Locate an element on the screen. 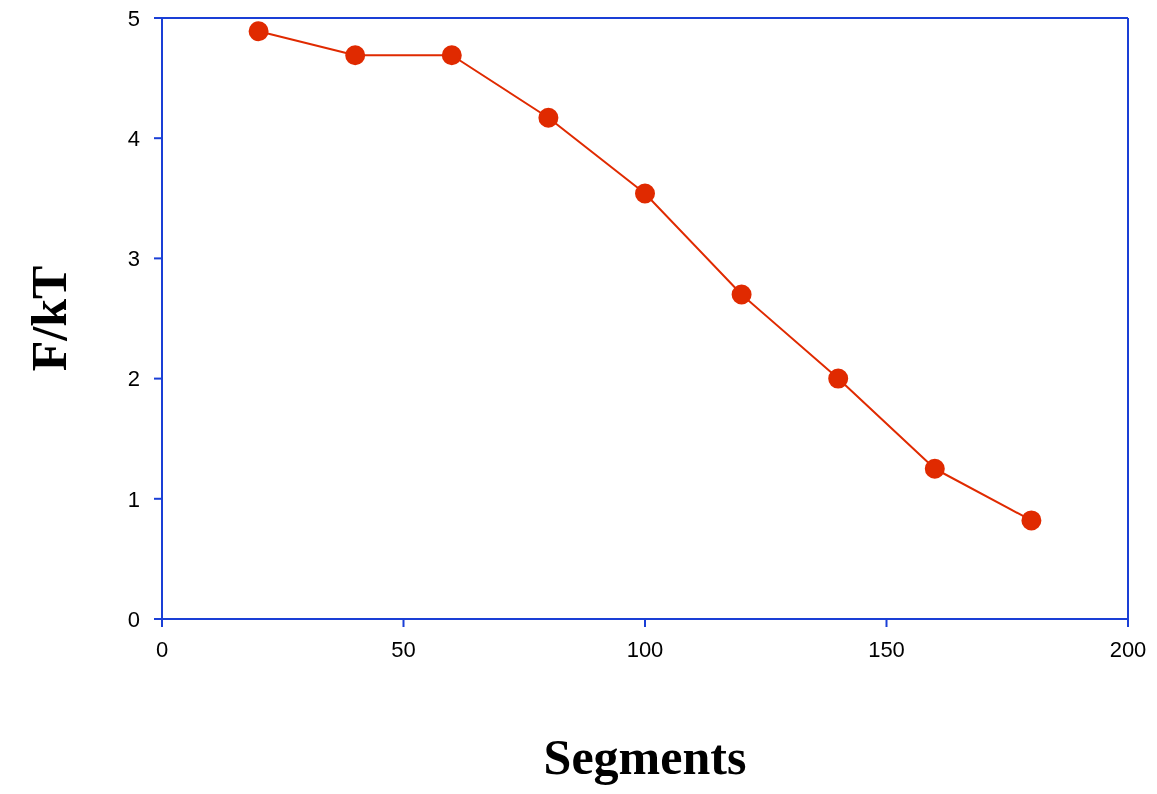 Image resolution: width=1157 pixels, height=794 pixels. x-tick-label: 150 is located at coordinates (886, 649).